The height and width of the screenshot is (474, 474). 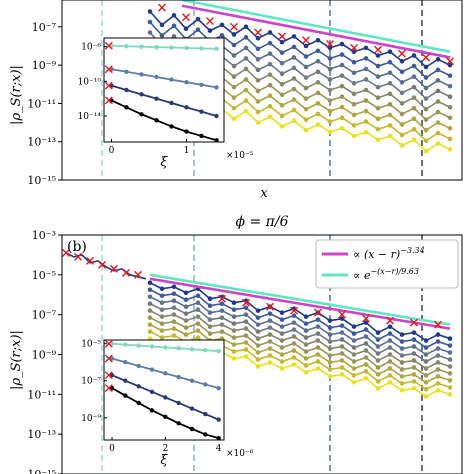 What do you see at coordinates (164, 162) in the screenshot?
I see `panel-a-inset-xlabel: ξ` at bounding box center [164, 162].